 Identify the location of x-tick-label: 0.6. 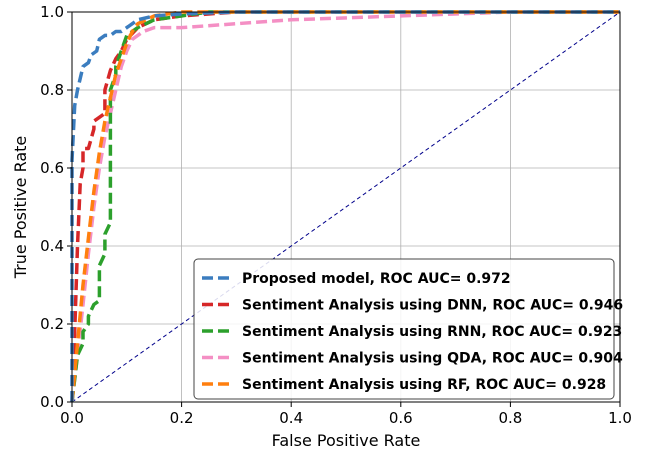
(401, 418).